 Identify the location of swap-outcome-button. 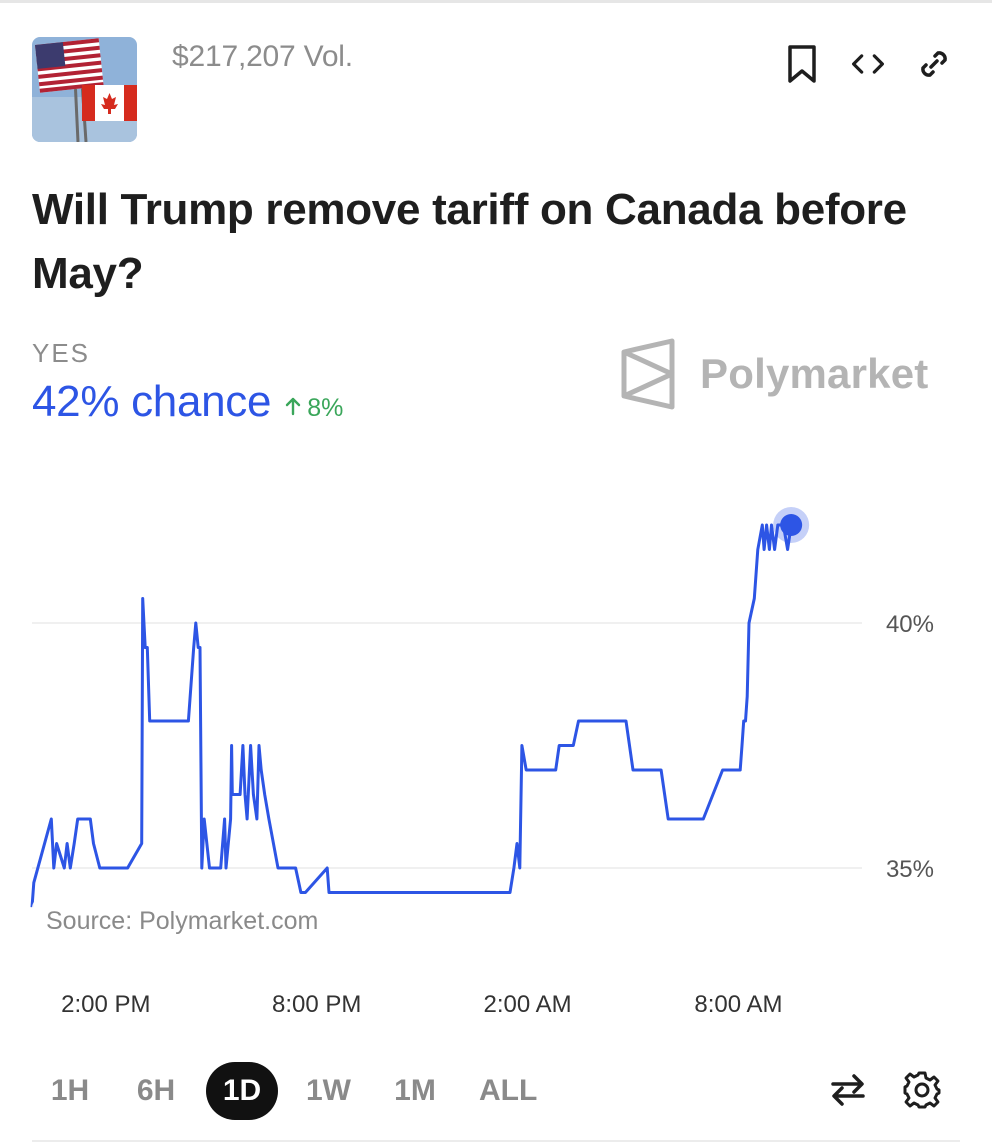
(848, 1090).